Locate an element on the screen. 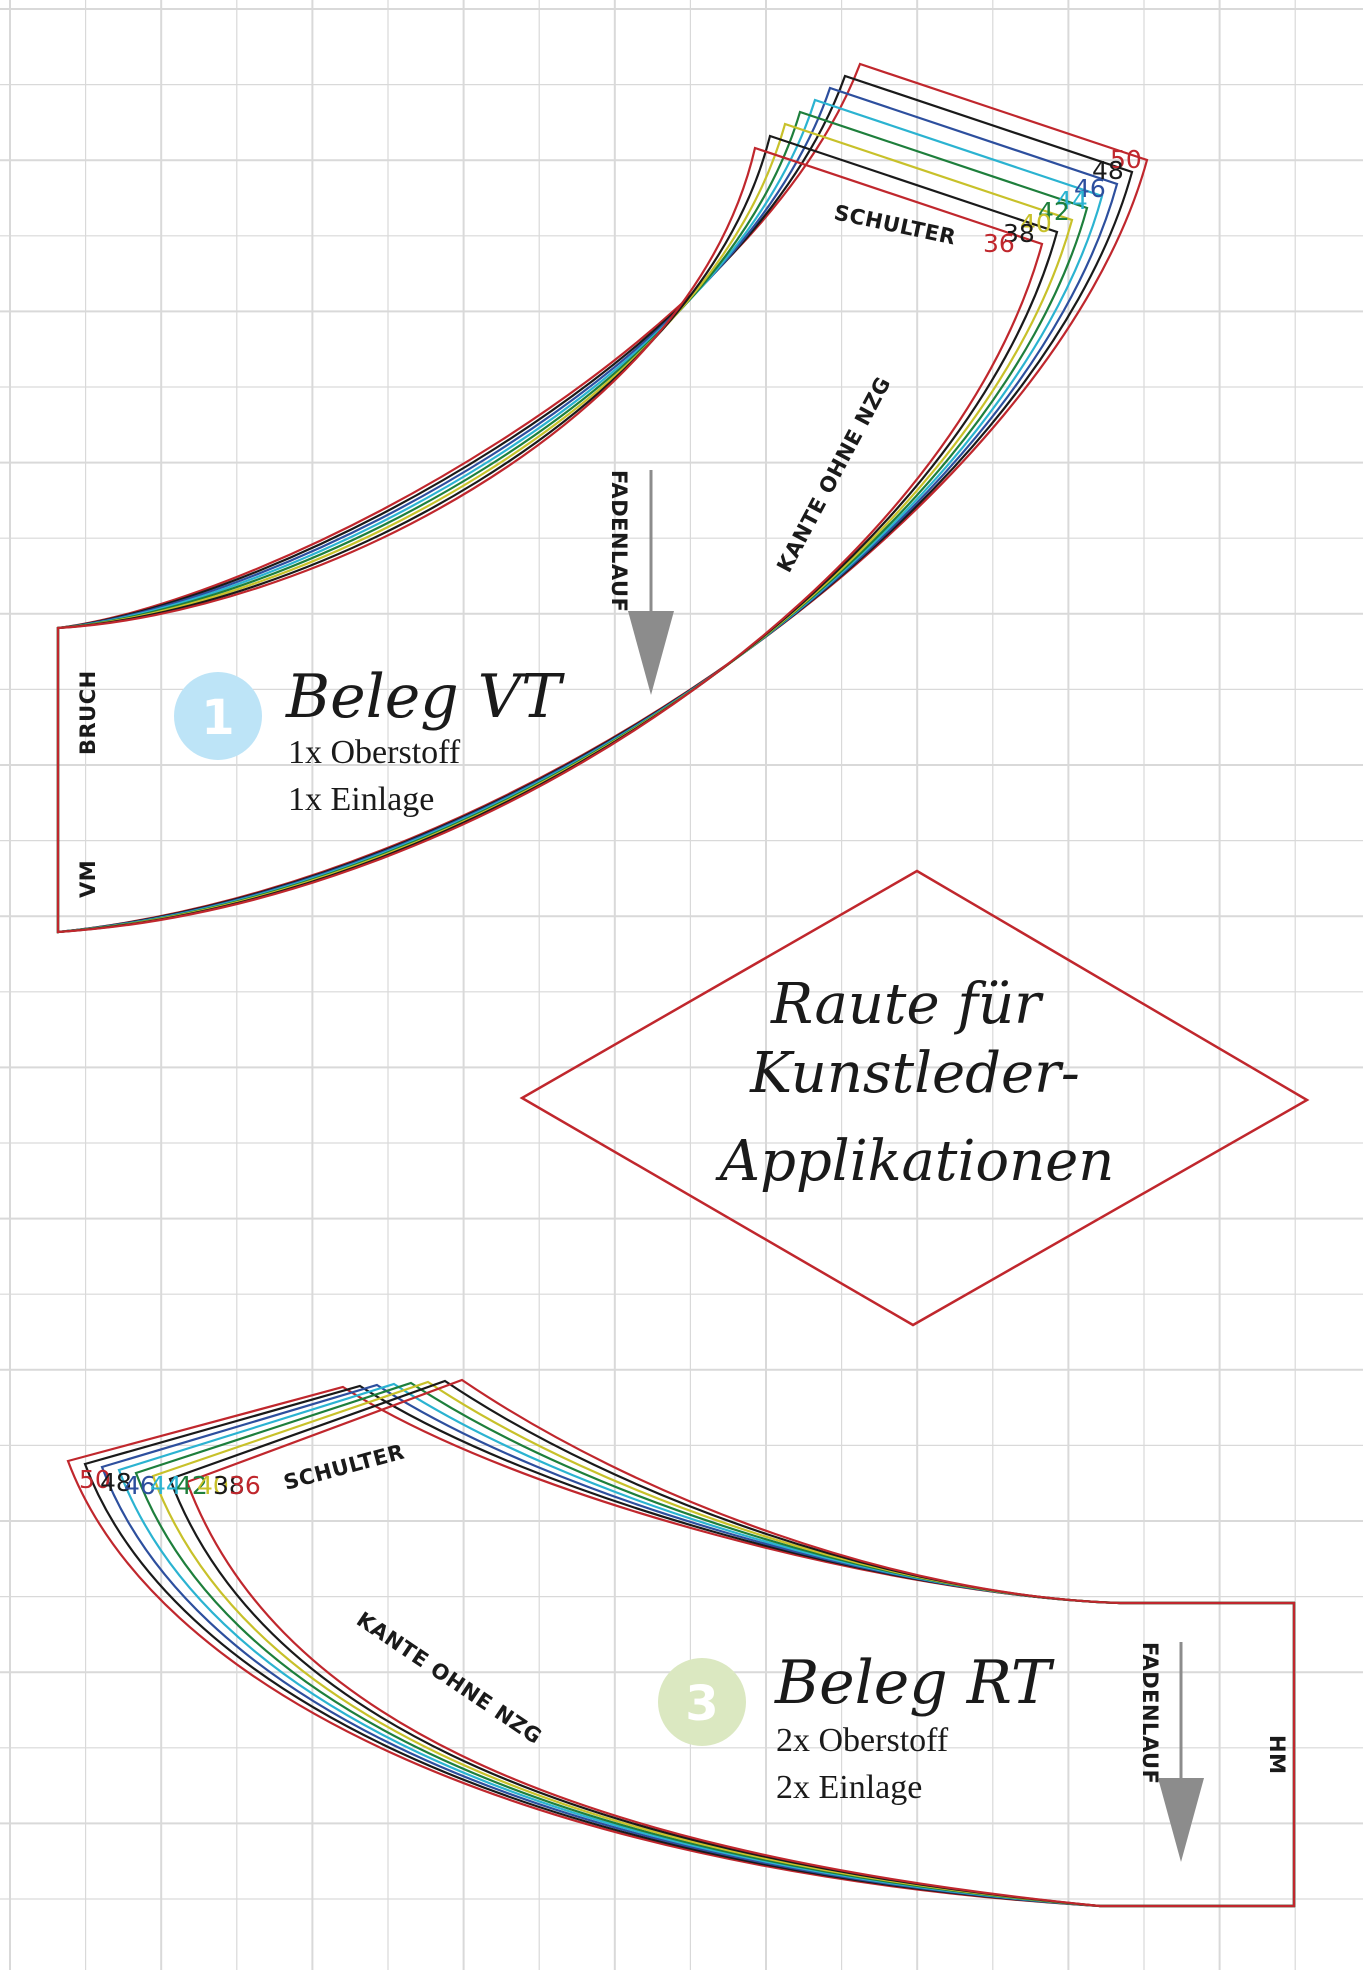 The image size is (1363, 1970). diamond-label-line2: Kunstleder- is located at coordinates (914, 1073).